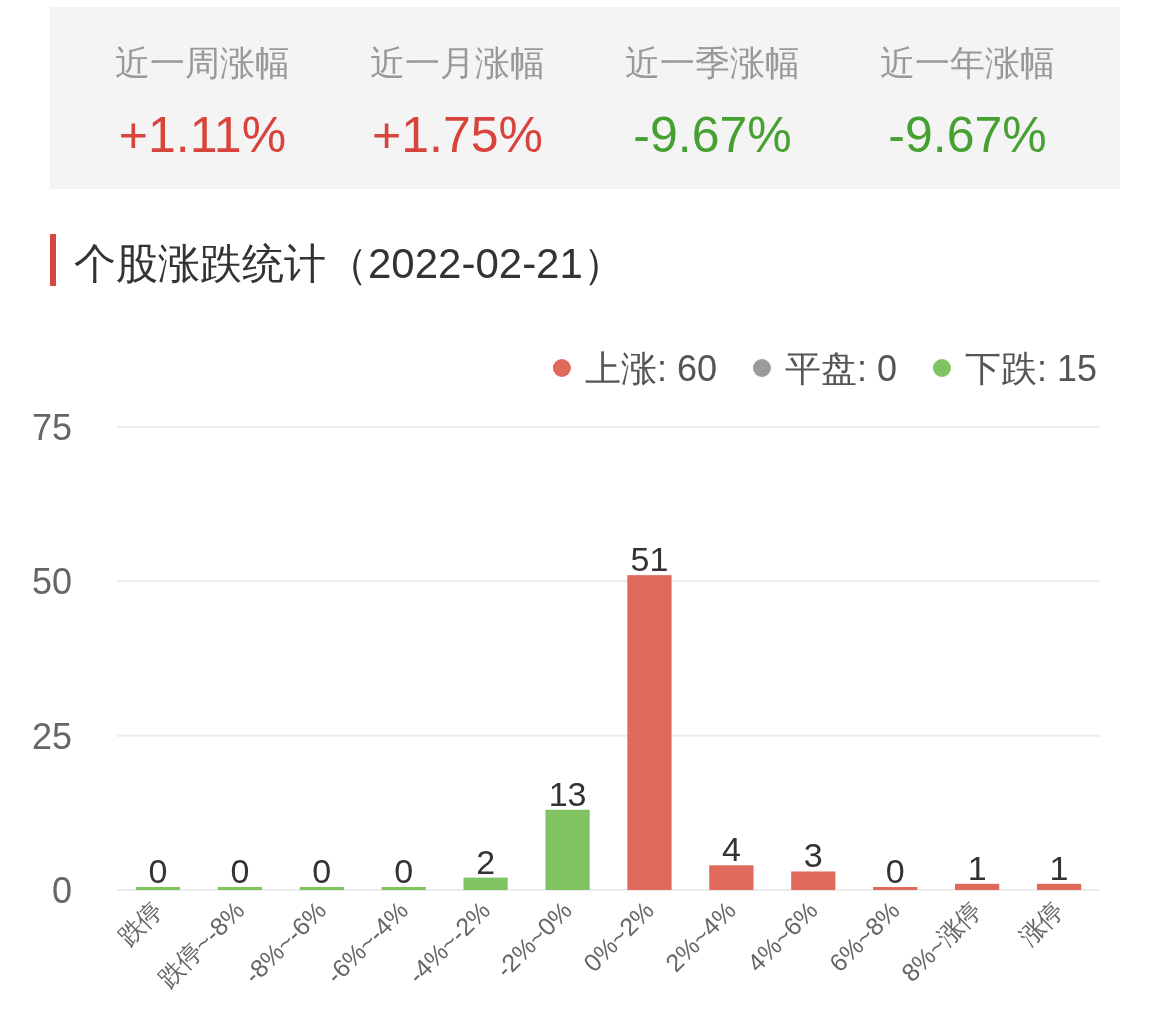 This screenshot has width=1170, height=1033. What do you see at coordinates (1041, 923) in the screenshot?
I see `x-tick-label: 涨停` at bounding box center [1041, 923].